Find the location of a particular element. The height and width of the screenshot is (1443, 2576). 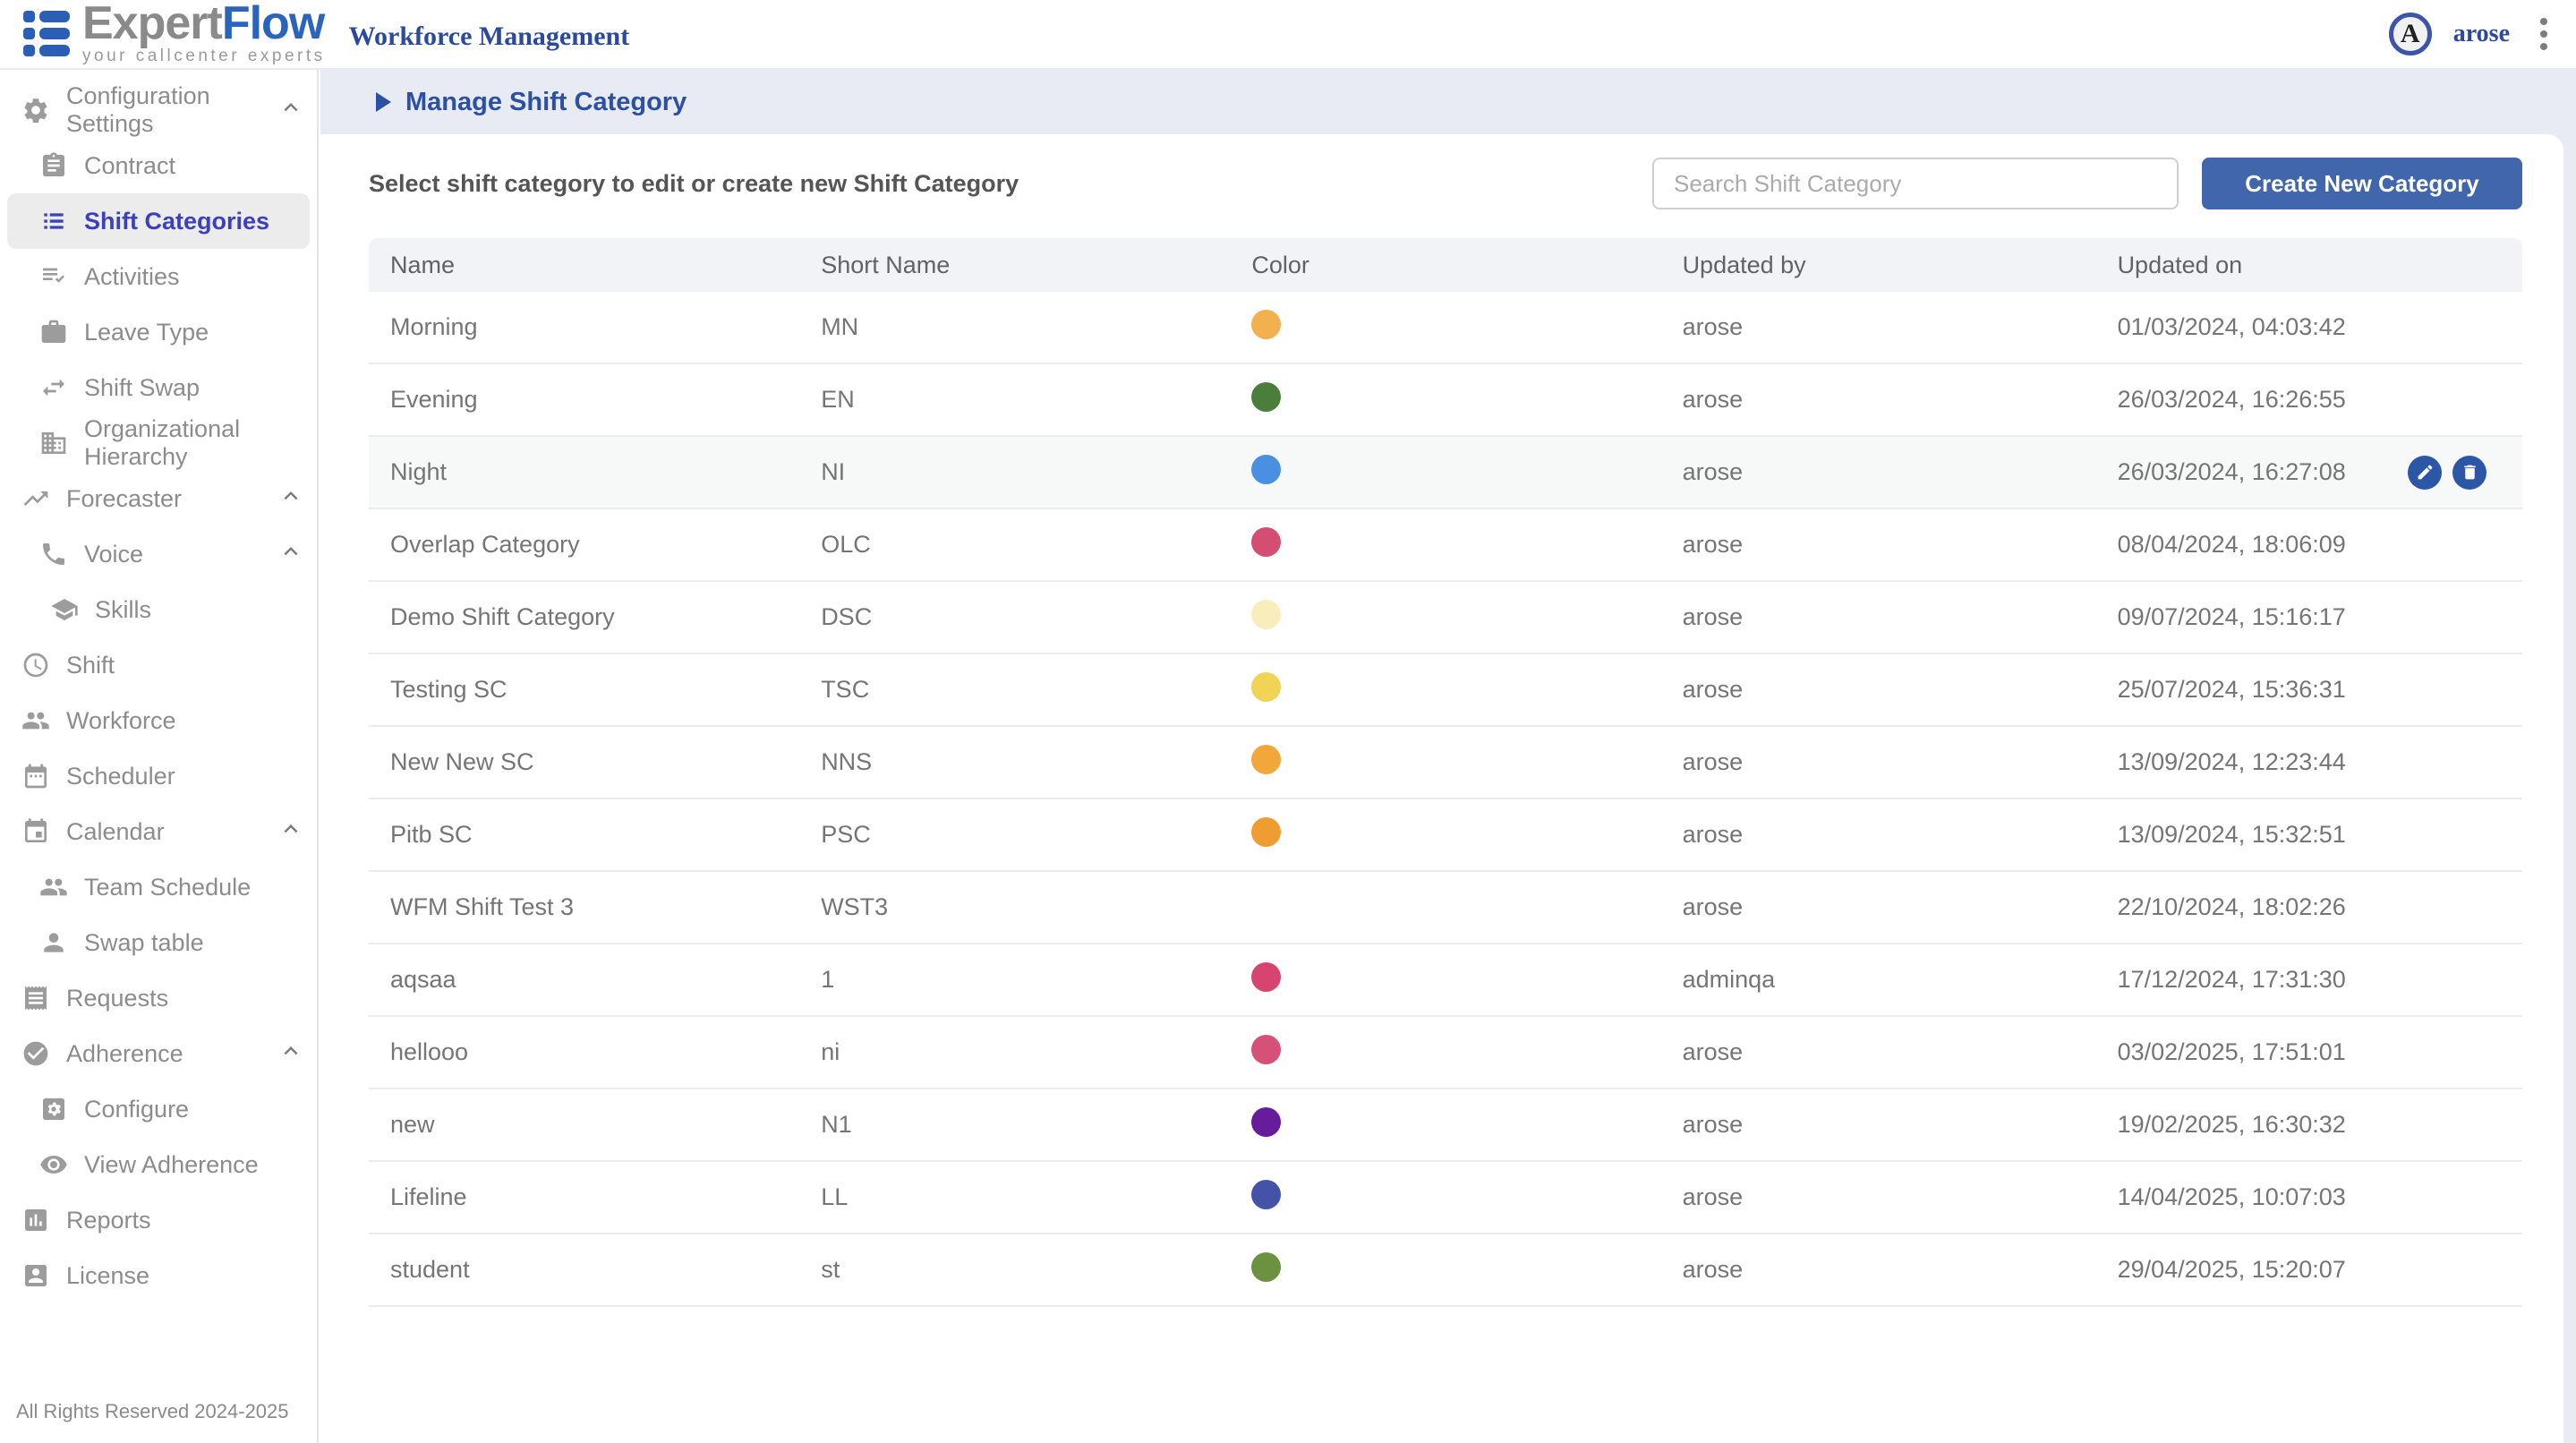

gear-icon is located at coordinates (35, 110).